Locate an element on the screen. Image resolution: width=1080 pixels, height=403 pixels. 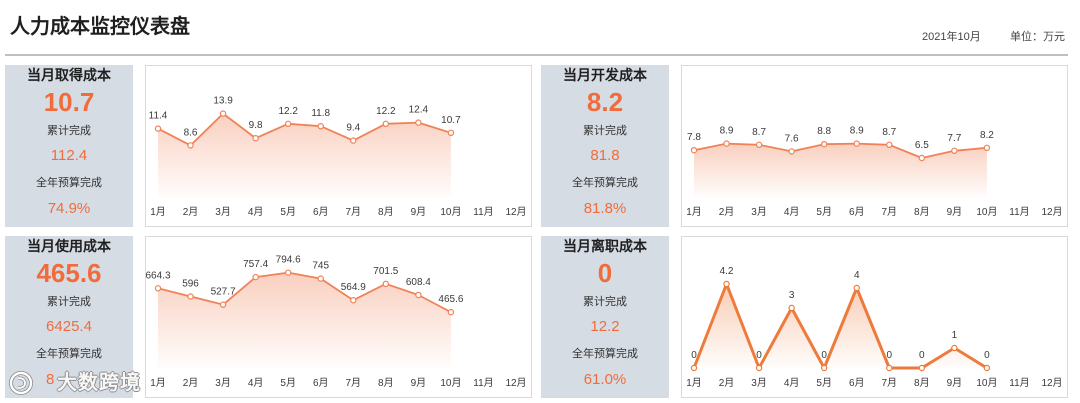
annual-budget-value: 74.9% is located at coordinates (69, 208).